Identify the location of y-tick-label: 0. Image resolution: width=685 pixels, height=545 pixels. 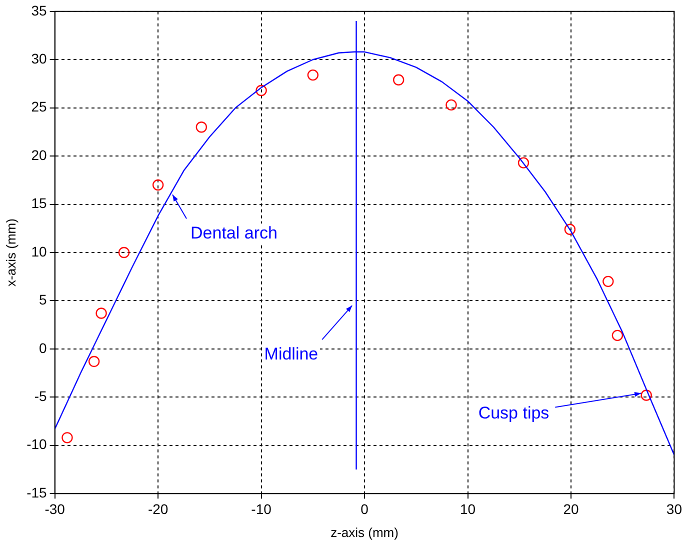
(43, 348).